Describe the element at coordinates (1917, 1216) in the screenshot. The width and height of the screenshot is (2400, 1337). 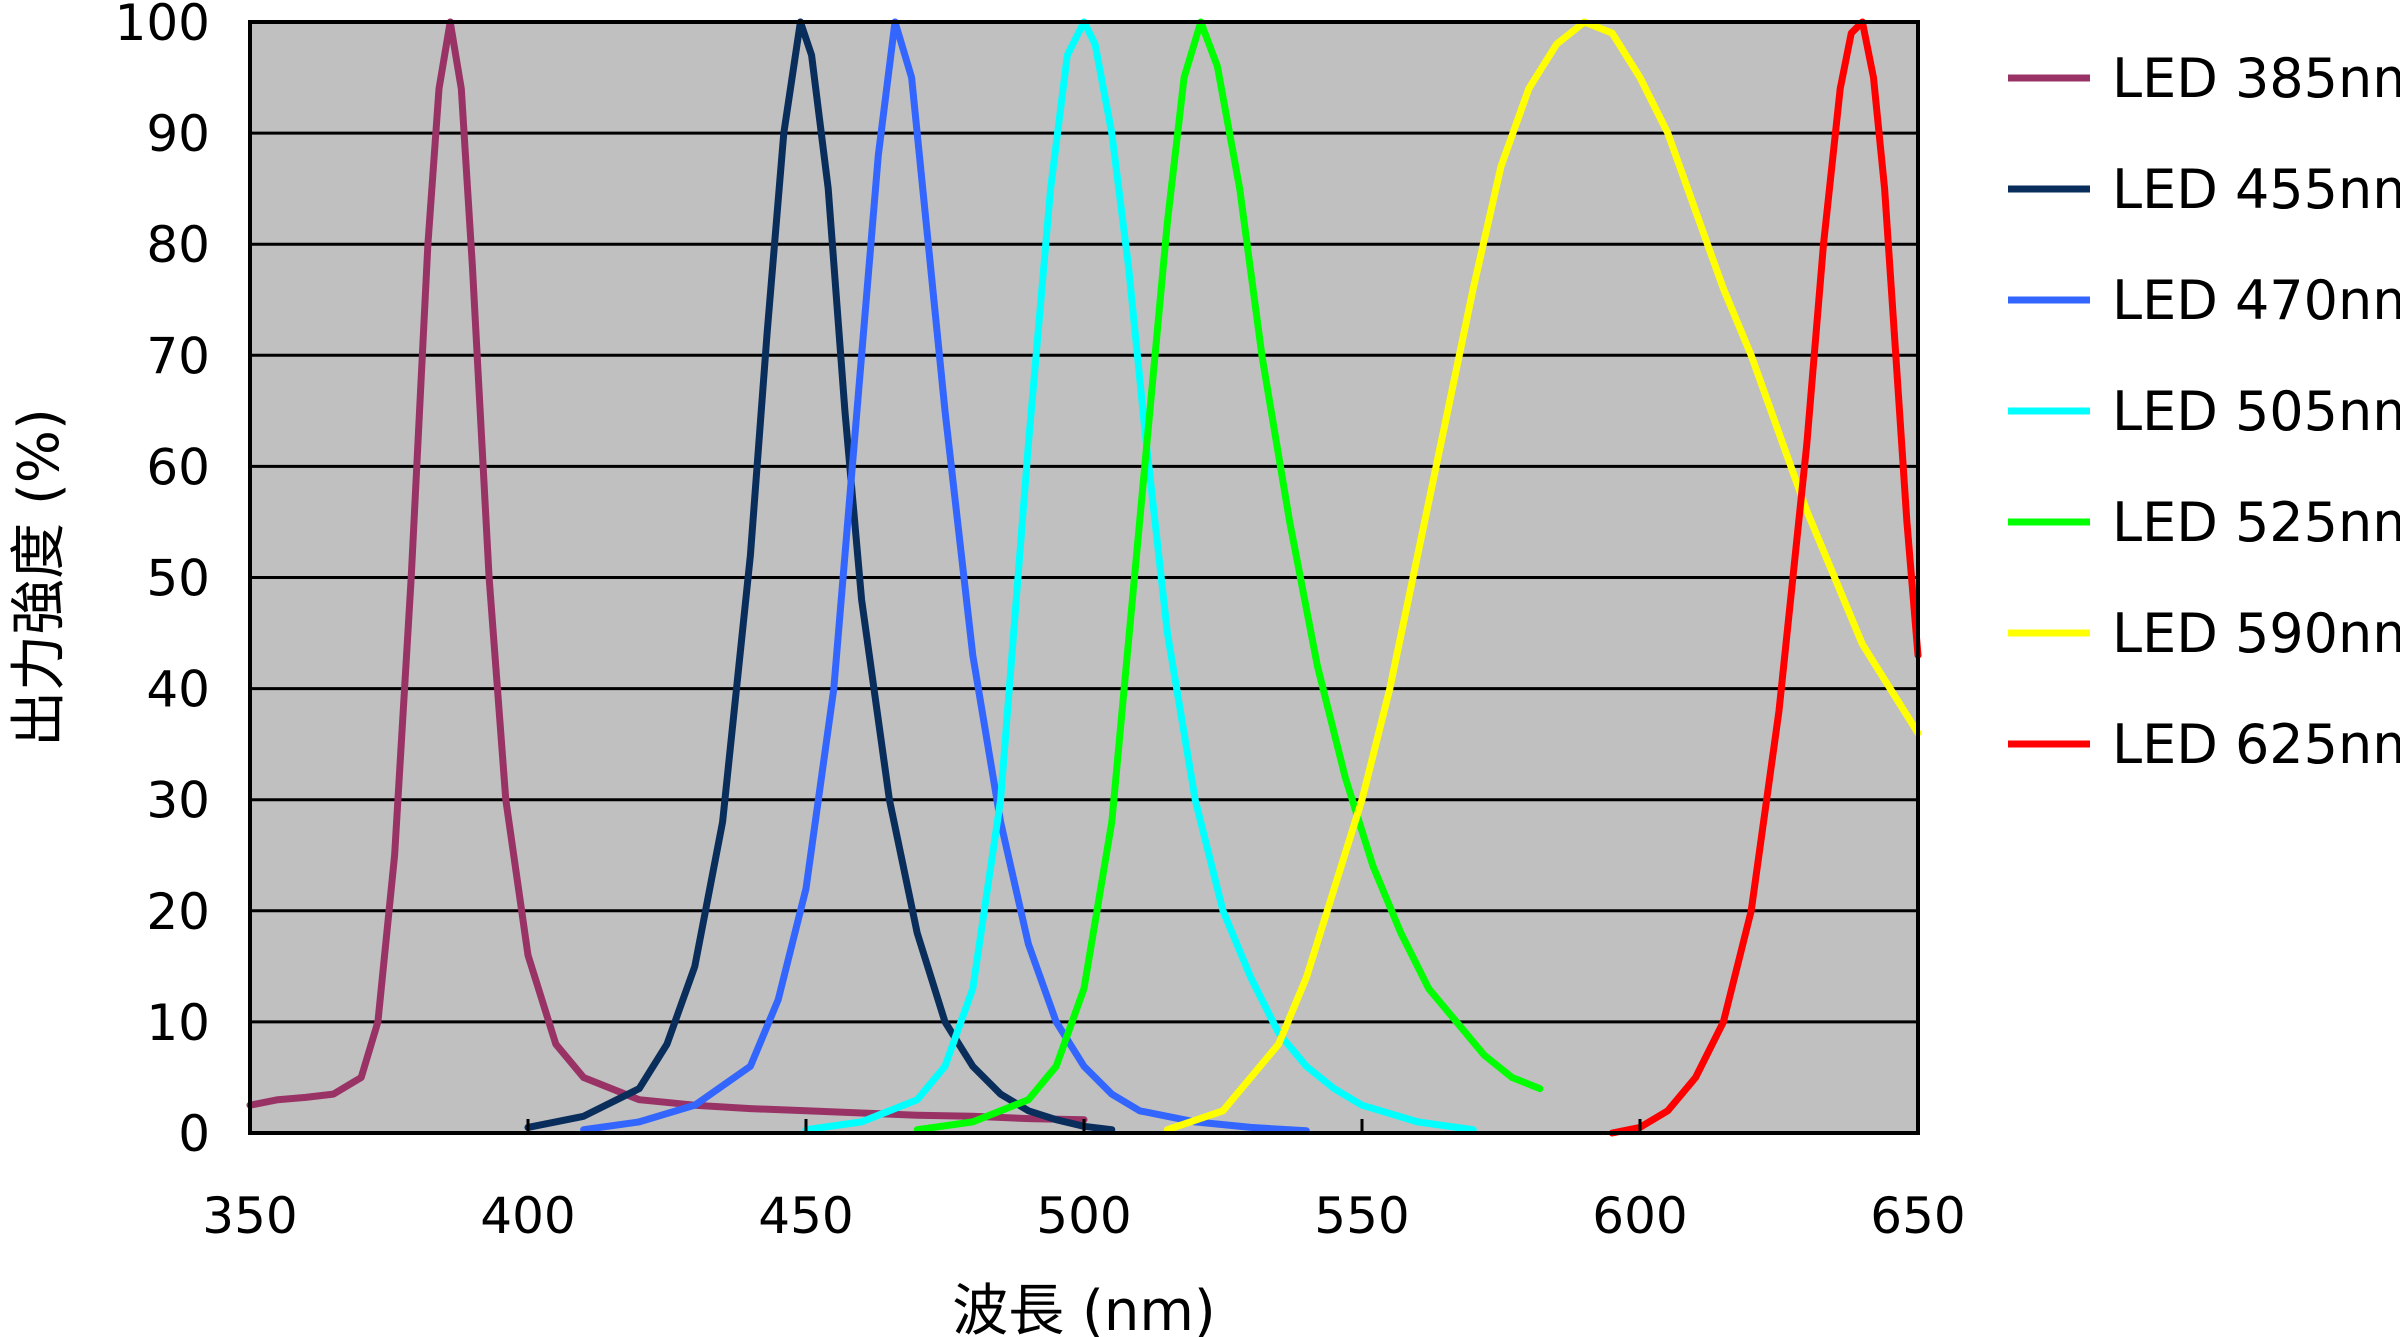
I see `x-tick-label-650: 650` at that location.